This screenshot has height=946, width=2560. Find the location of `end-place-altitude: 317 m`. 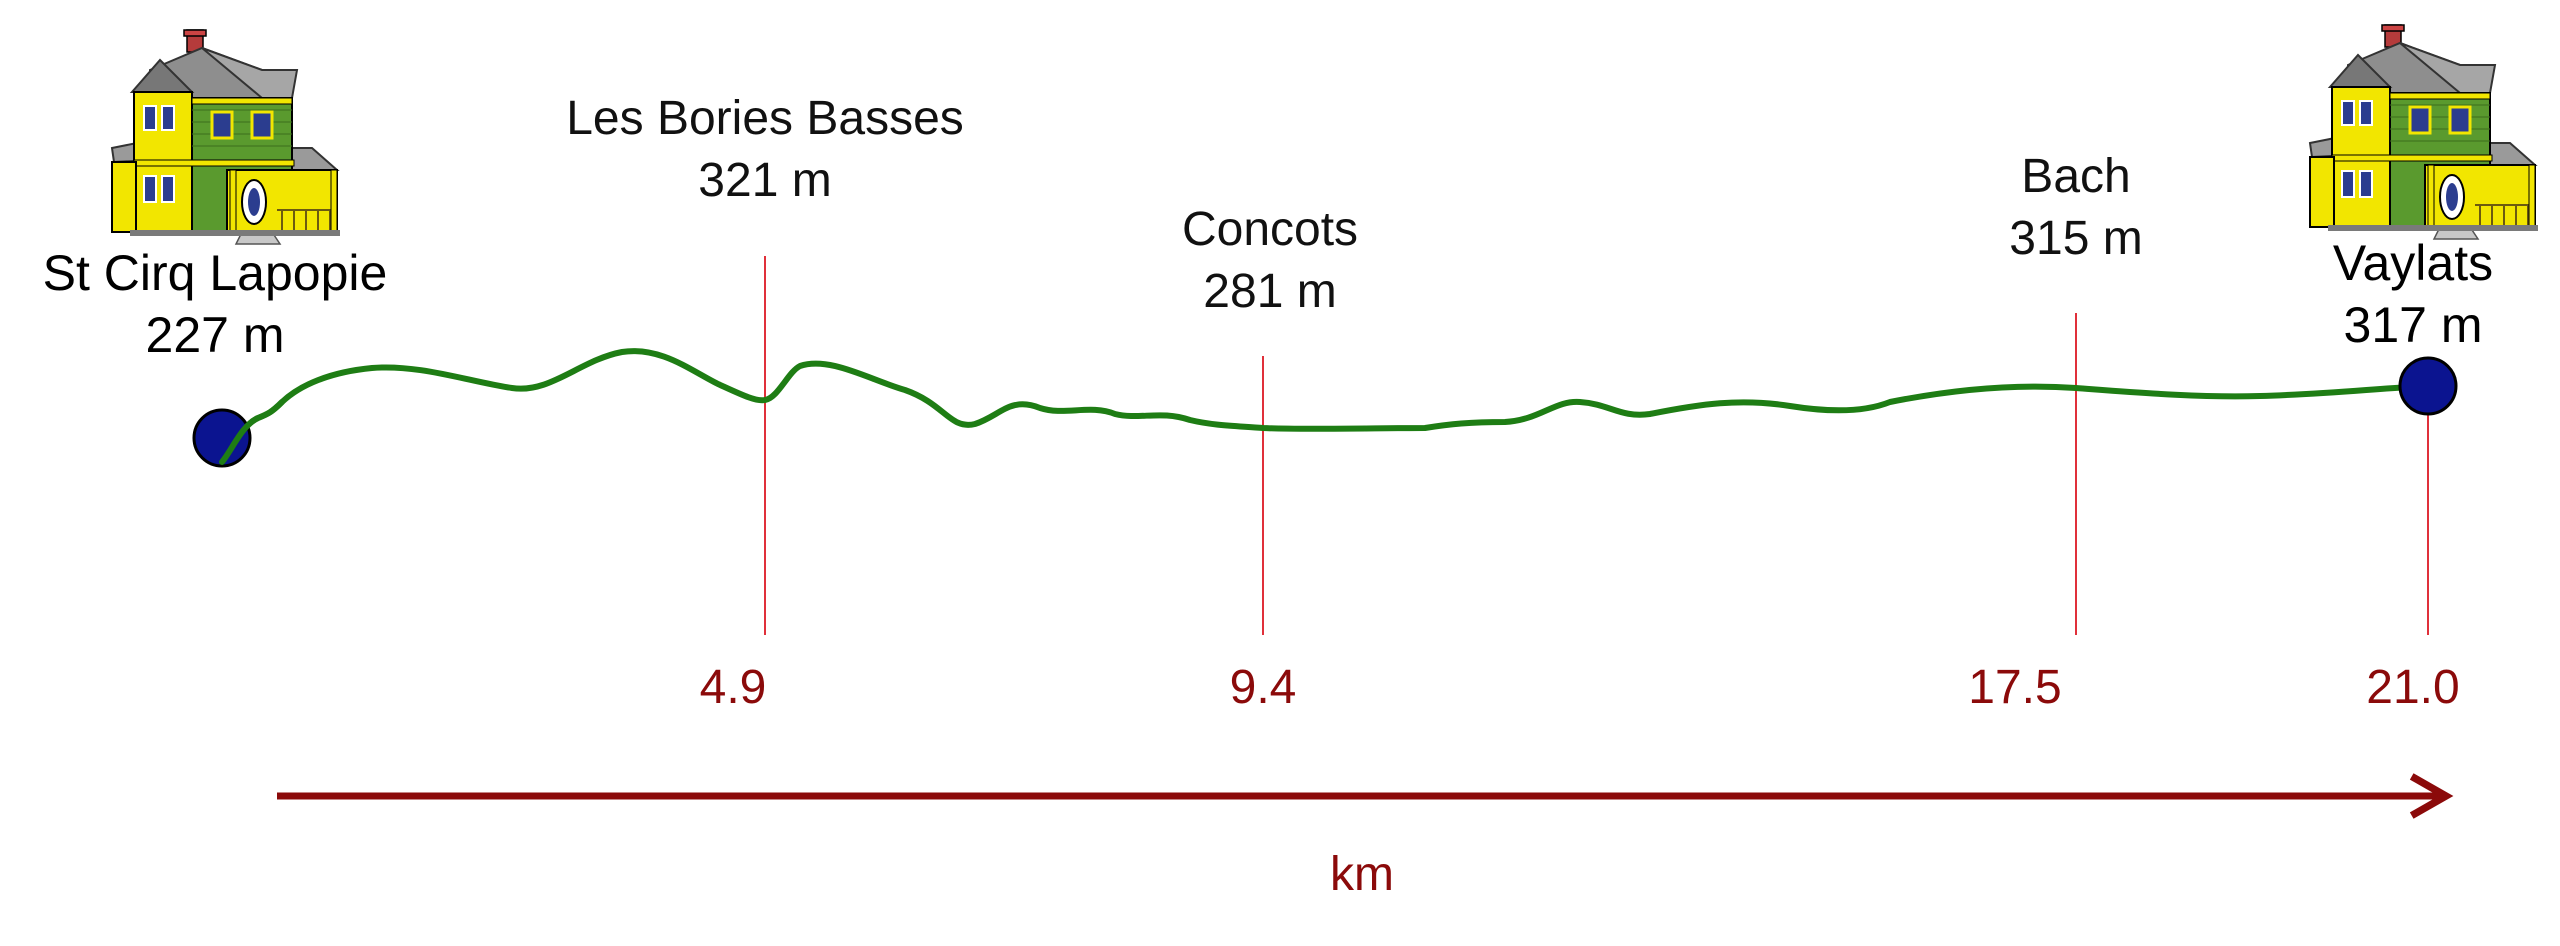

end-place-altitude: 317 m is located at coordinates (2413, 325).